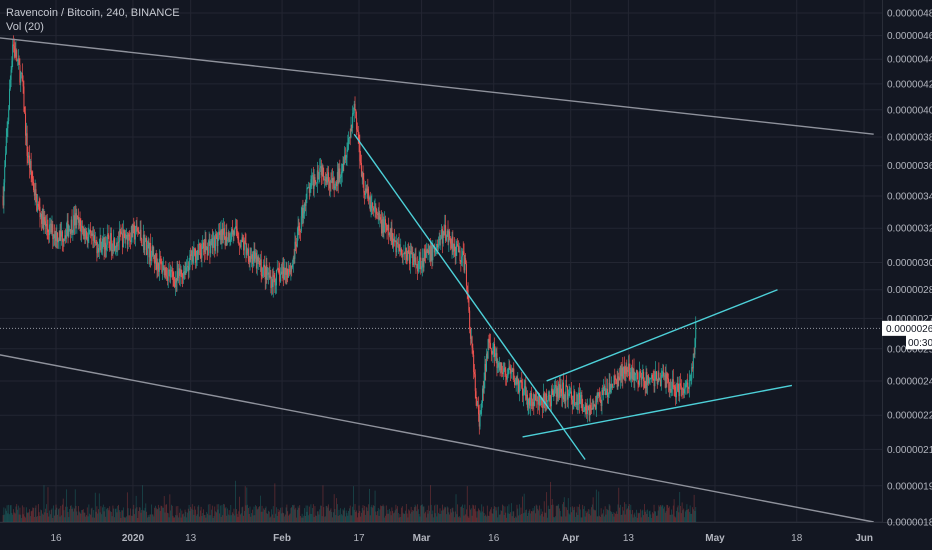 The image size is (932, 550). Describe the element at coordinates (662, 335) in the screenshot. I see `trendline-wedge-upper` at that location.